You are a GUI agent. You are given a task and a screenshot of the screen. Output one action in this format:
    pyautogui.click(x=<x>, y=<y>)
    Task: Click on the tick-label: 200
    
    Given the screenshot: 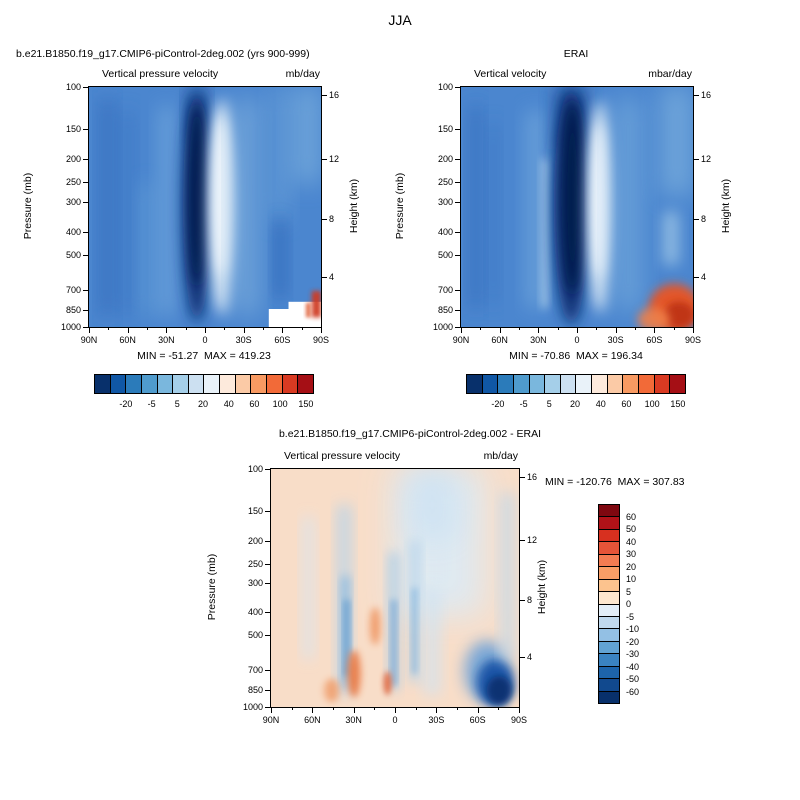 What is the action you would take?
    pyautogui.click(x=73, y=159)
    